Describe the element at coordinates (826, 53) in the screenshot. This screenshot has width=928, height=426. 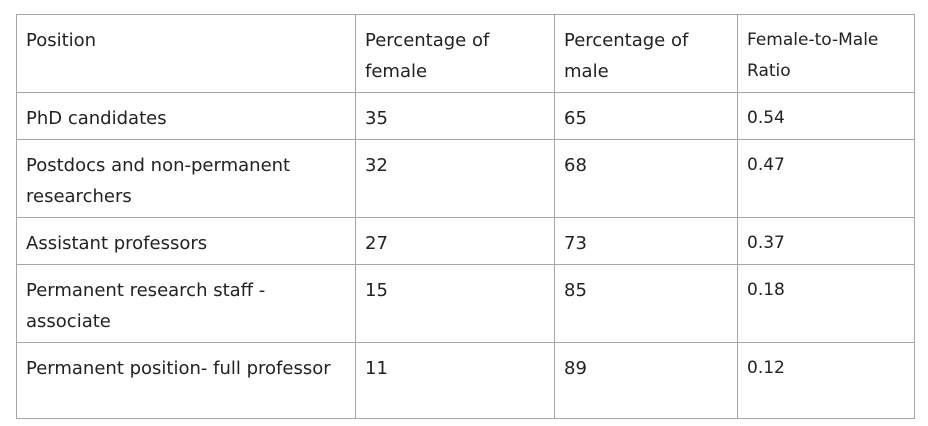
I see `header-ratio: Female-to-Male Ratio` at that location.